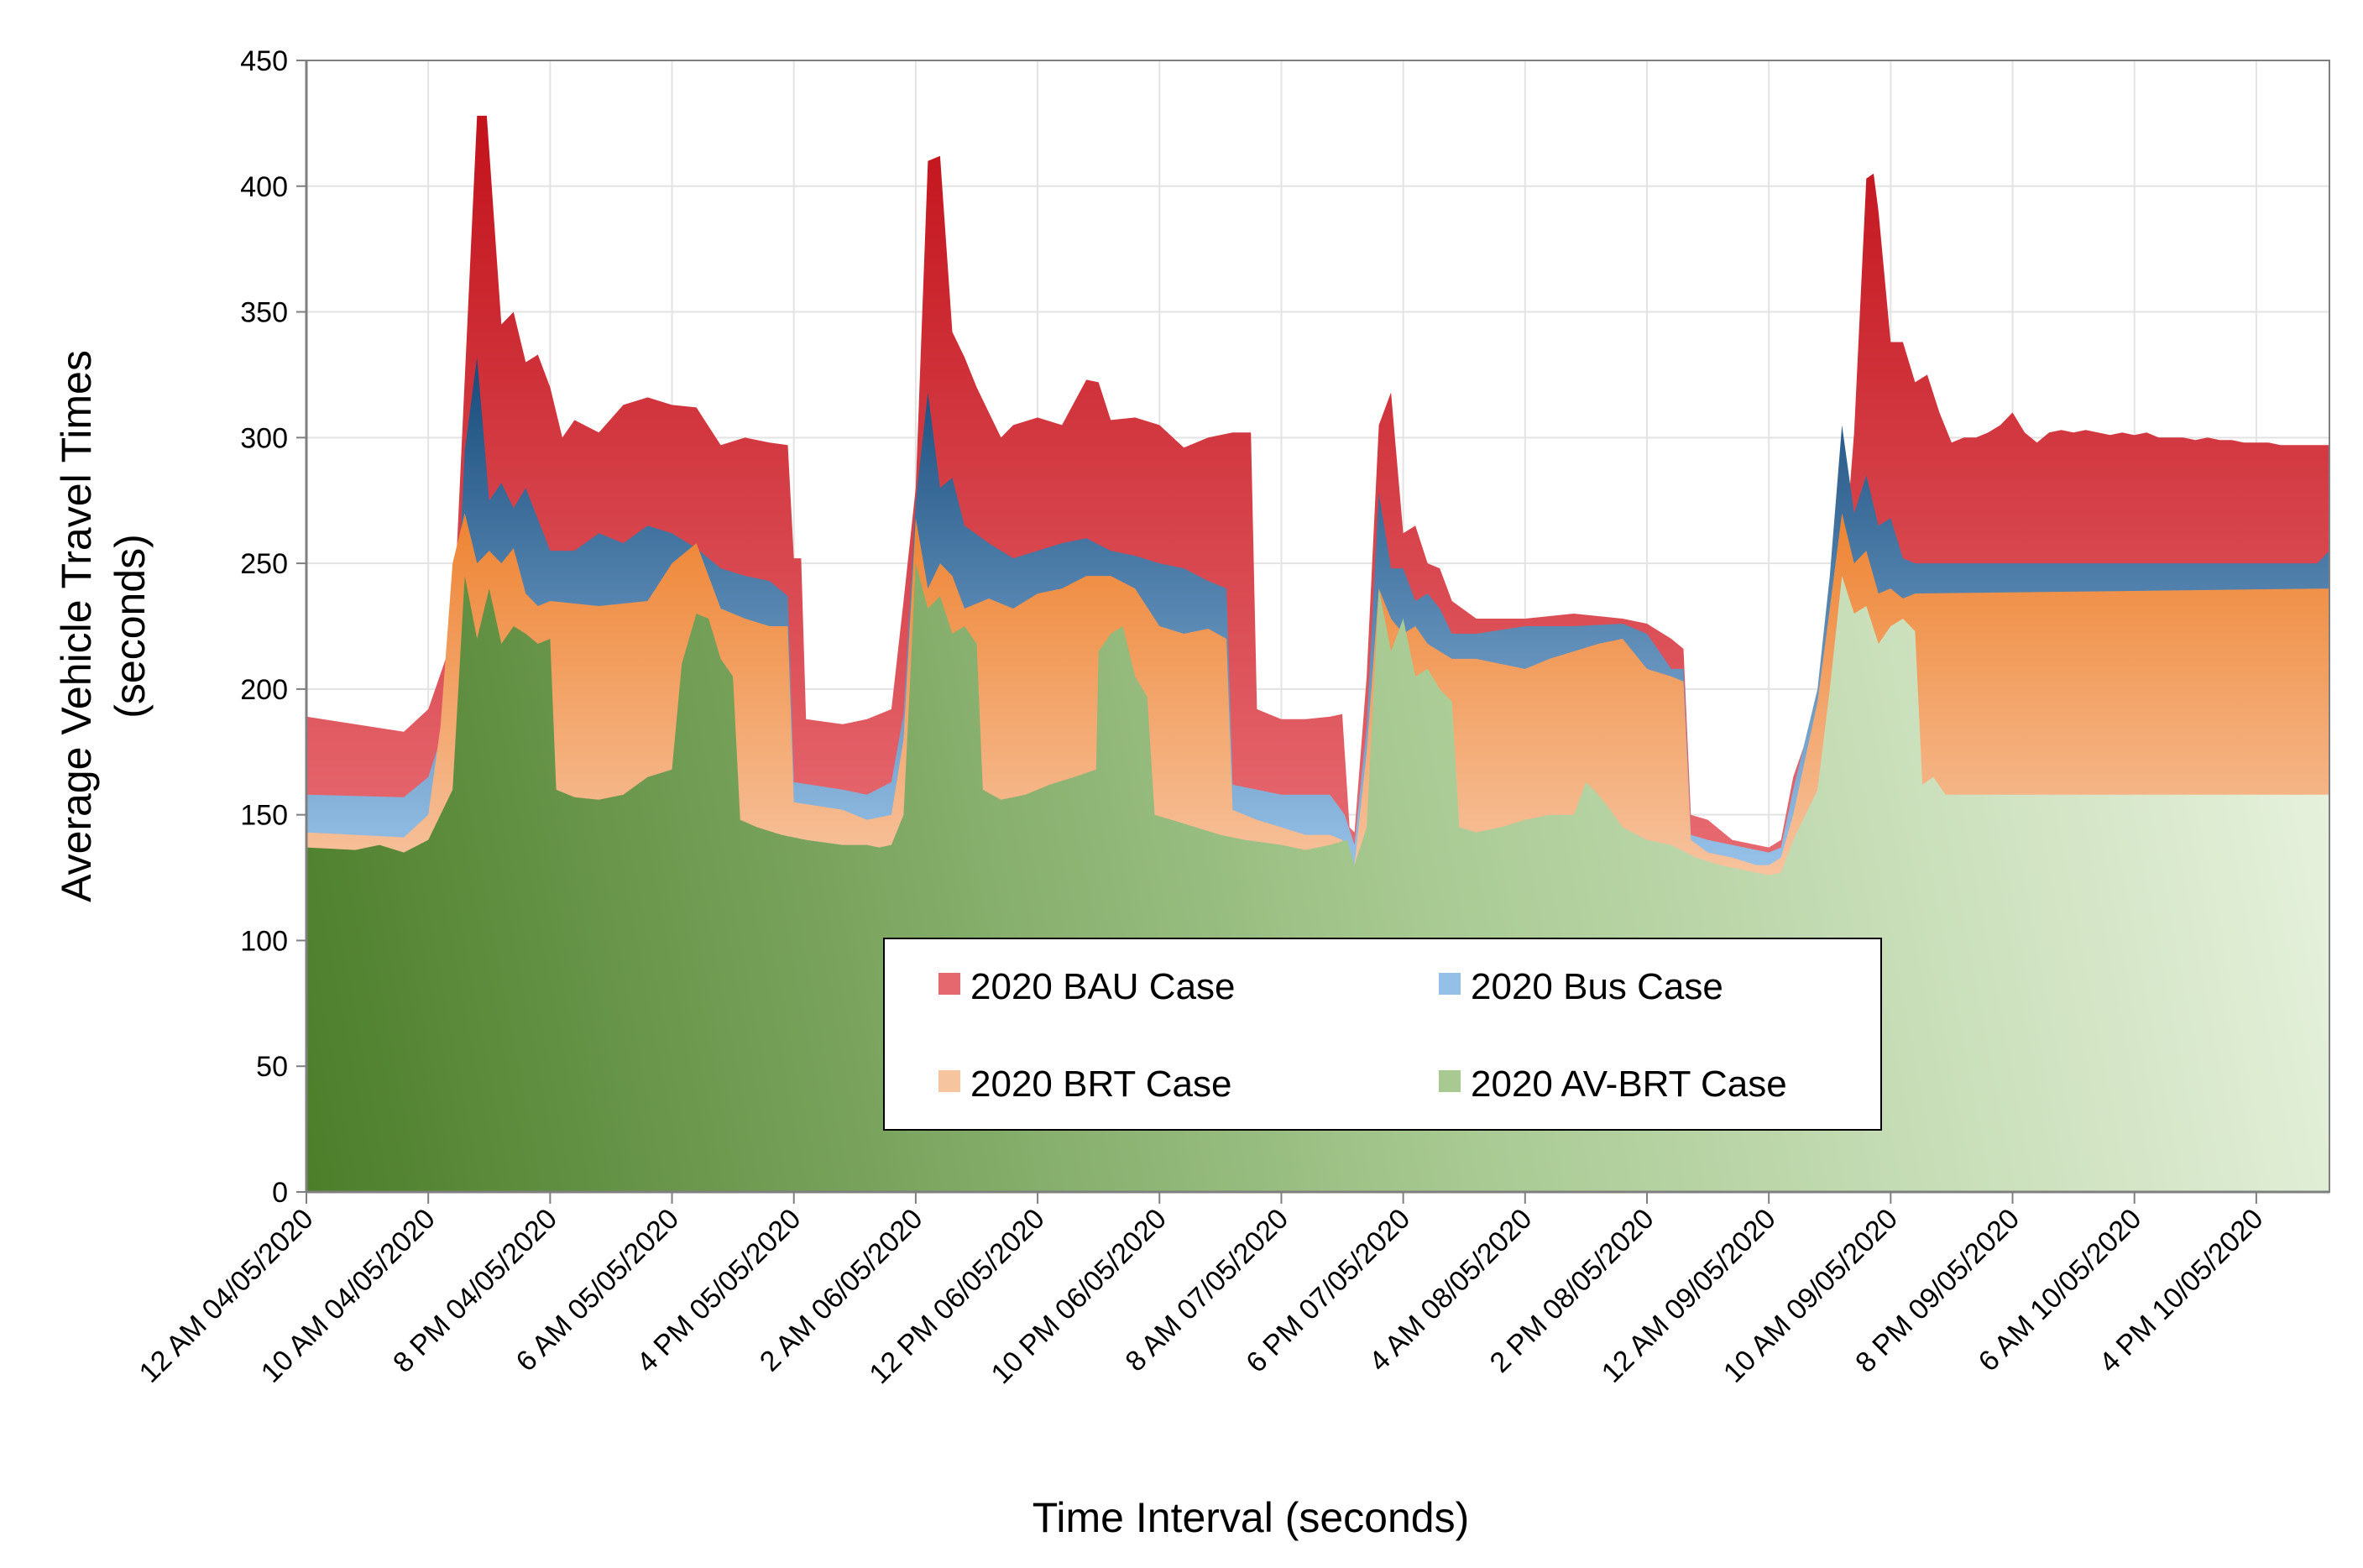  I want to click on legend-box, so click(1382, 1034).